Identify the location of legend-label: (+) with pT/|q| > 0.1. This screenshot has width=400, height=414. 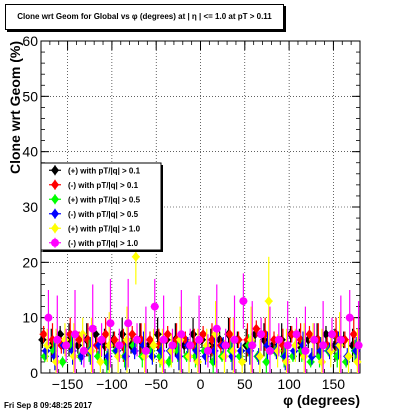
(104, 170).